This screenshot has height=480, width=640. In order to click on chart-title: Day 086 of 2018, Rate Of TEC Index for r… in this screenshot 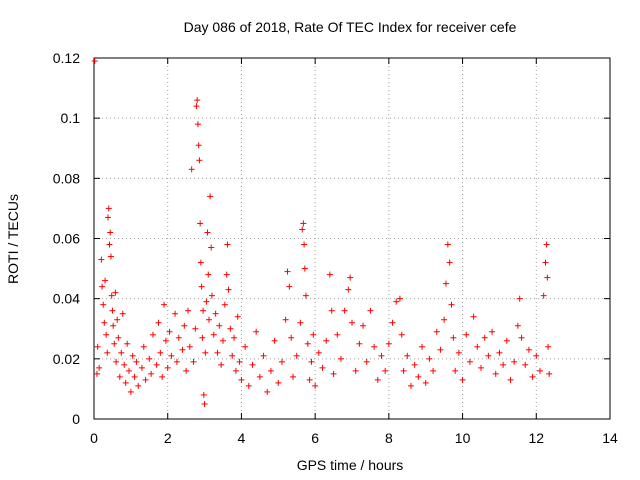, I will do `click(350, 27)`.